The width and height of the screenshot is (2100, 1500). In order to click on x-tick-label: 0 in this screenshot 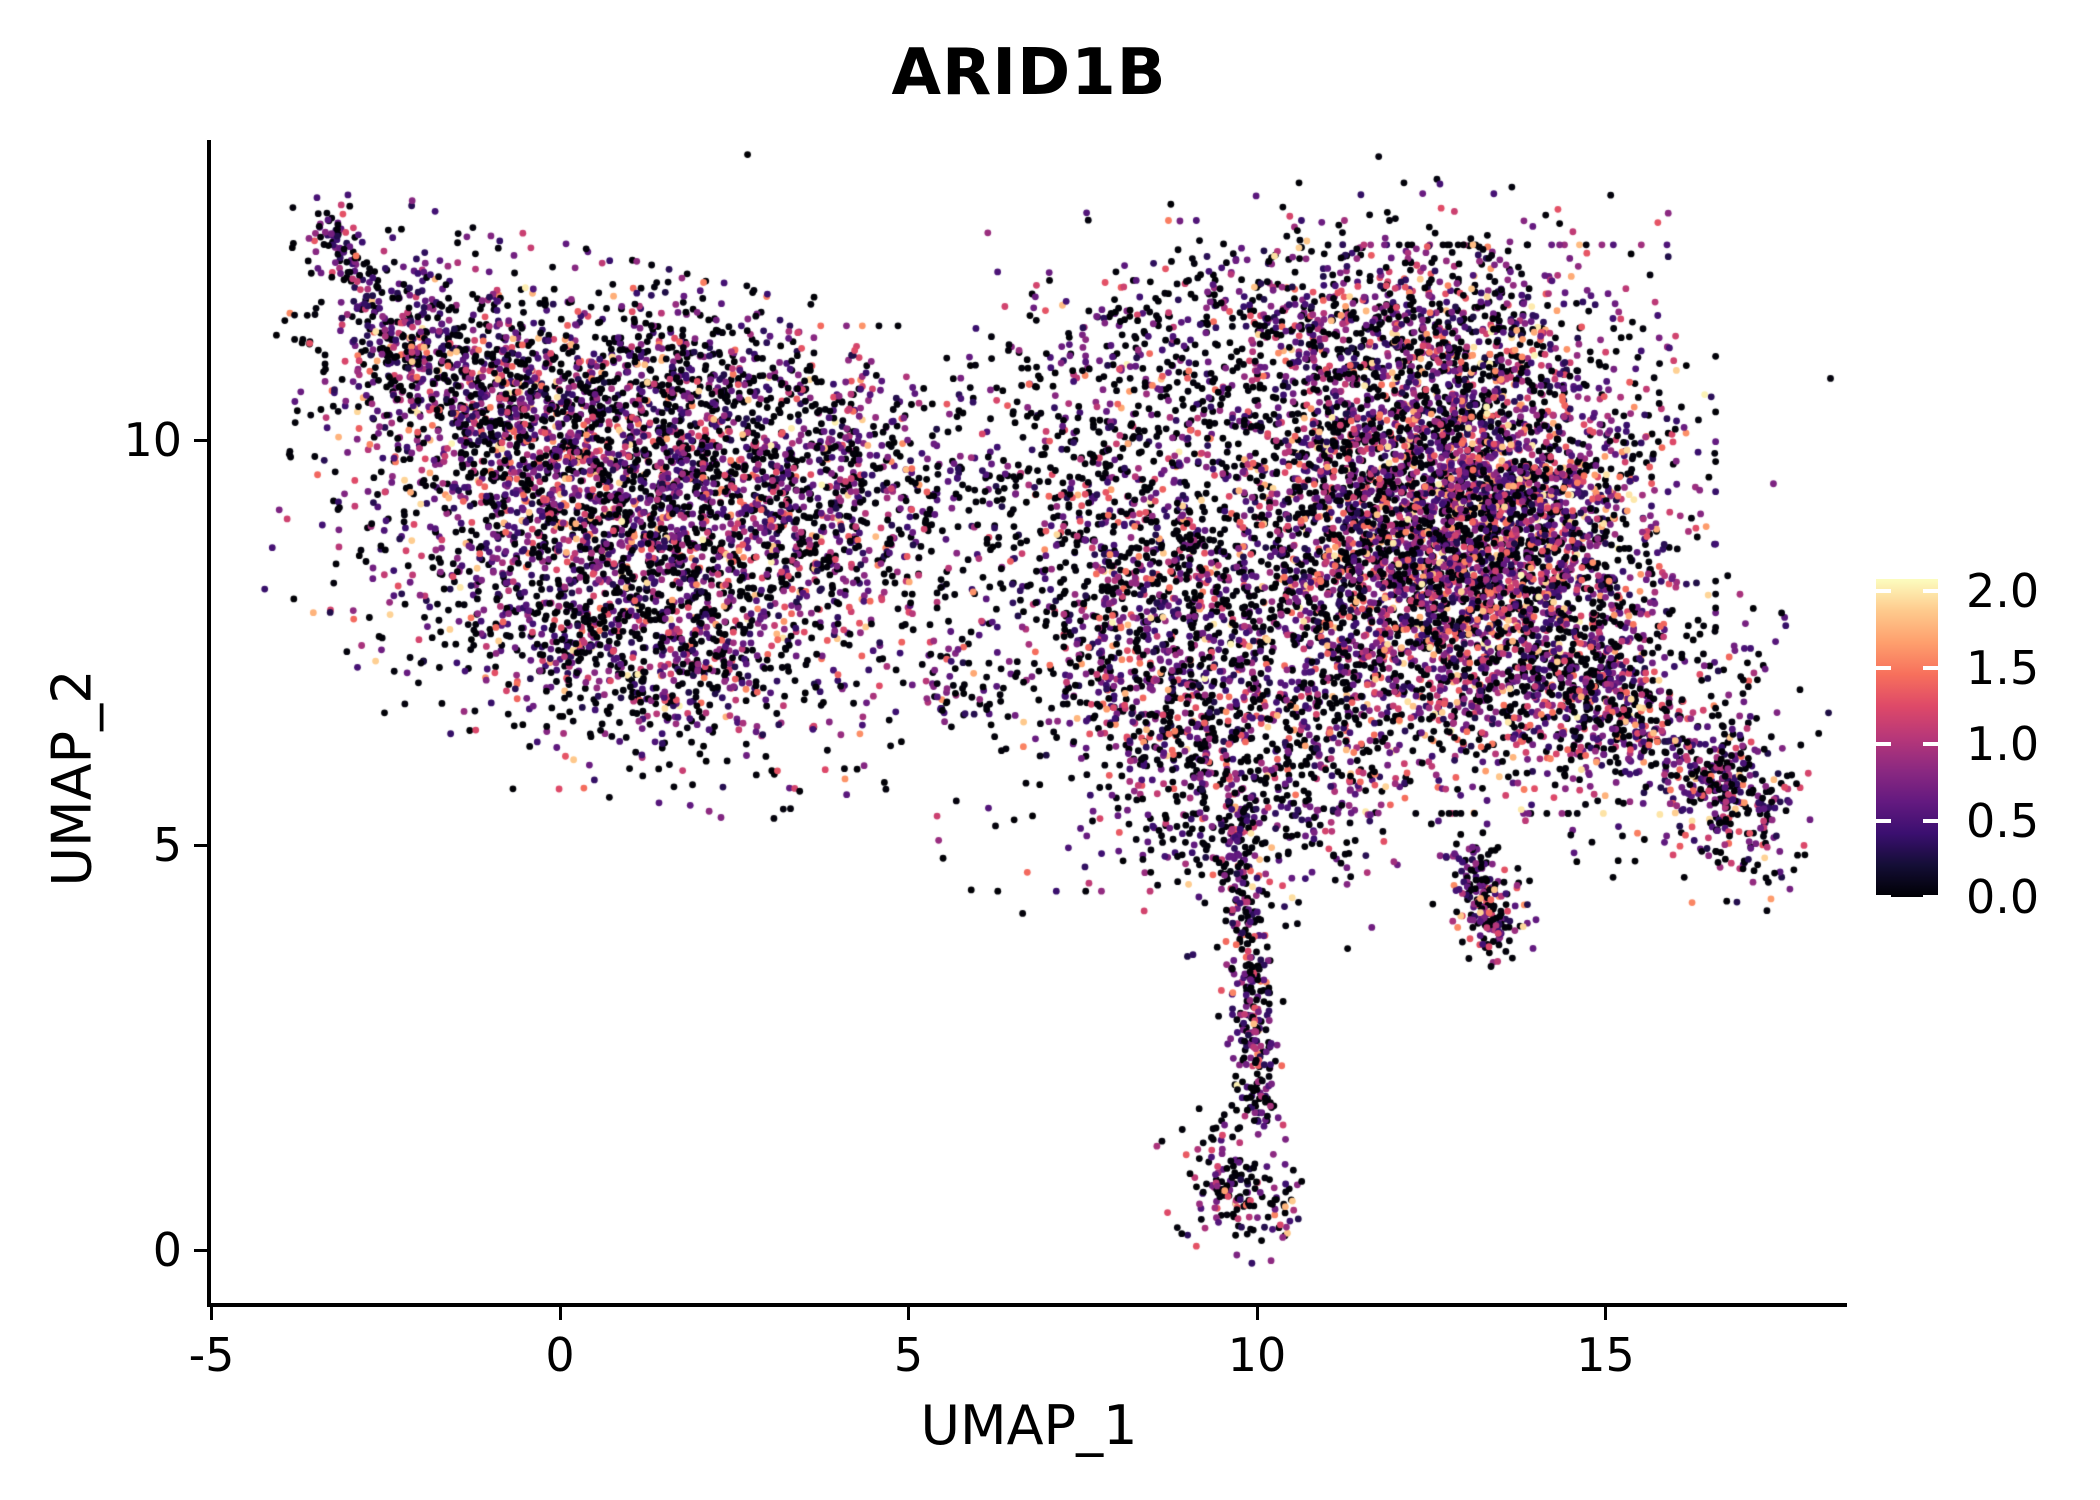, I will do `click(560, 1355)`.